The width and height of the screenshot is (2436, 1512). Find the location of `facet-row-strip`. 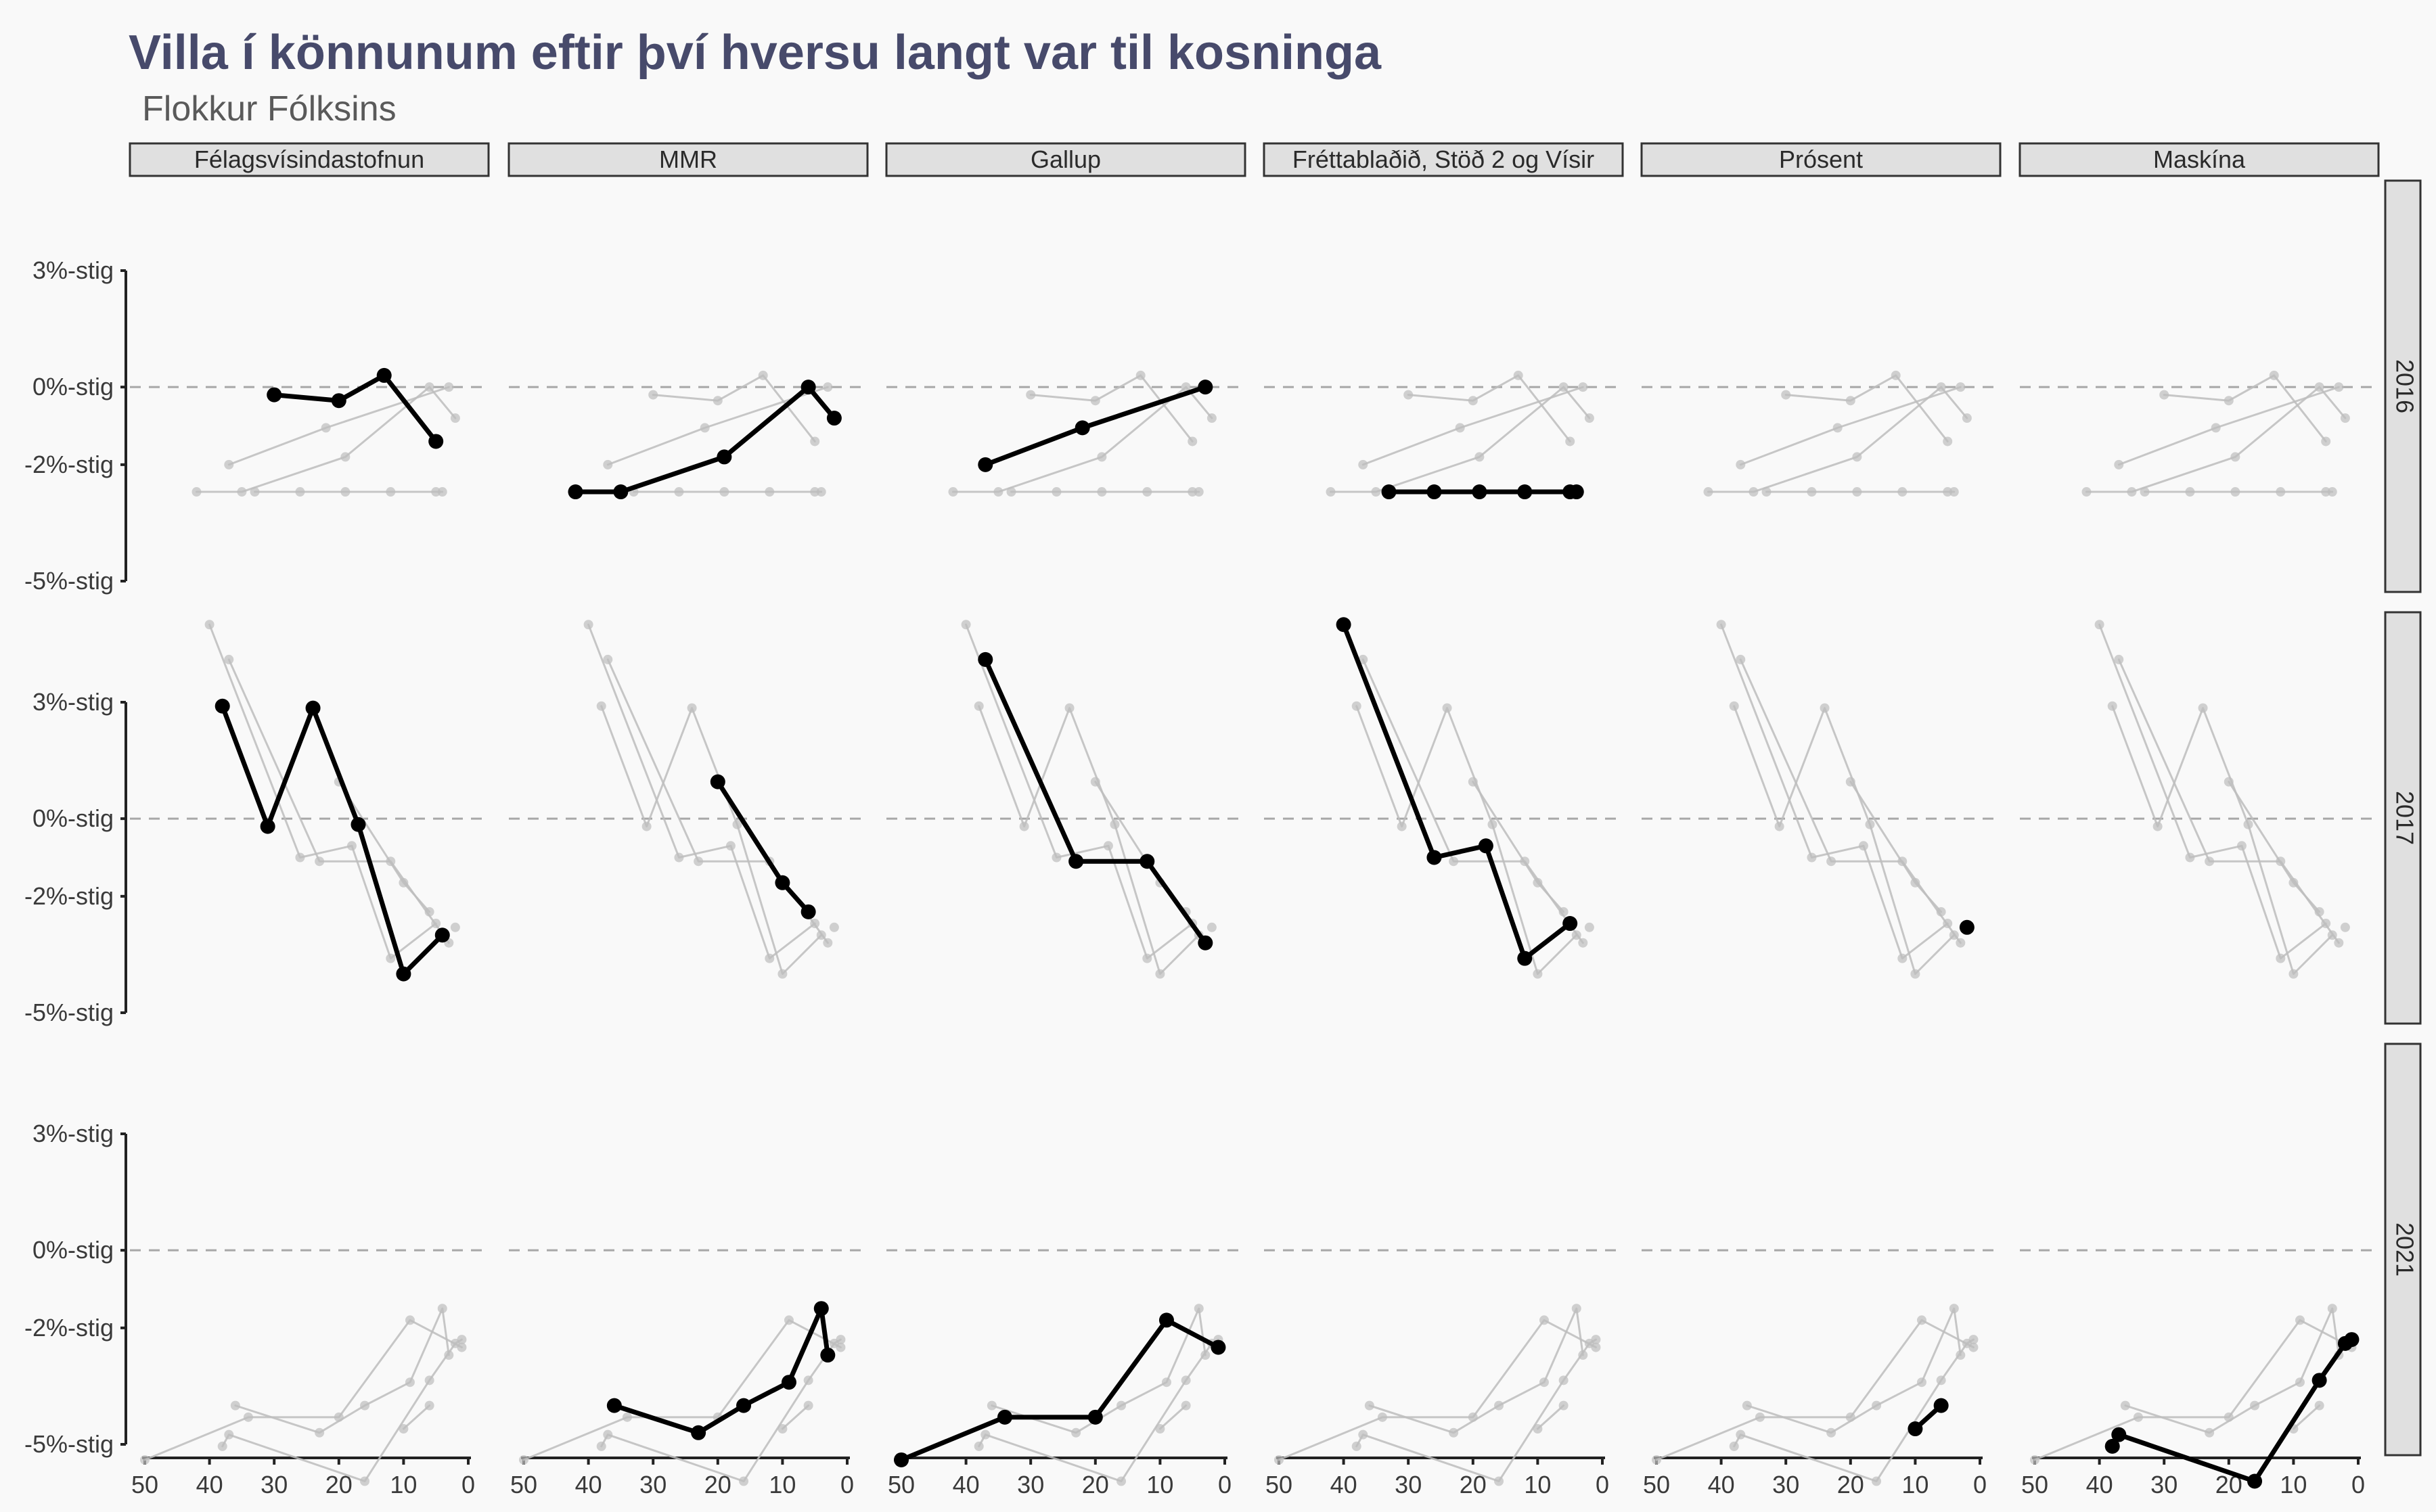

facet-row-strip is located at coordinates (2403, 1250).